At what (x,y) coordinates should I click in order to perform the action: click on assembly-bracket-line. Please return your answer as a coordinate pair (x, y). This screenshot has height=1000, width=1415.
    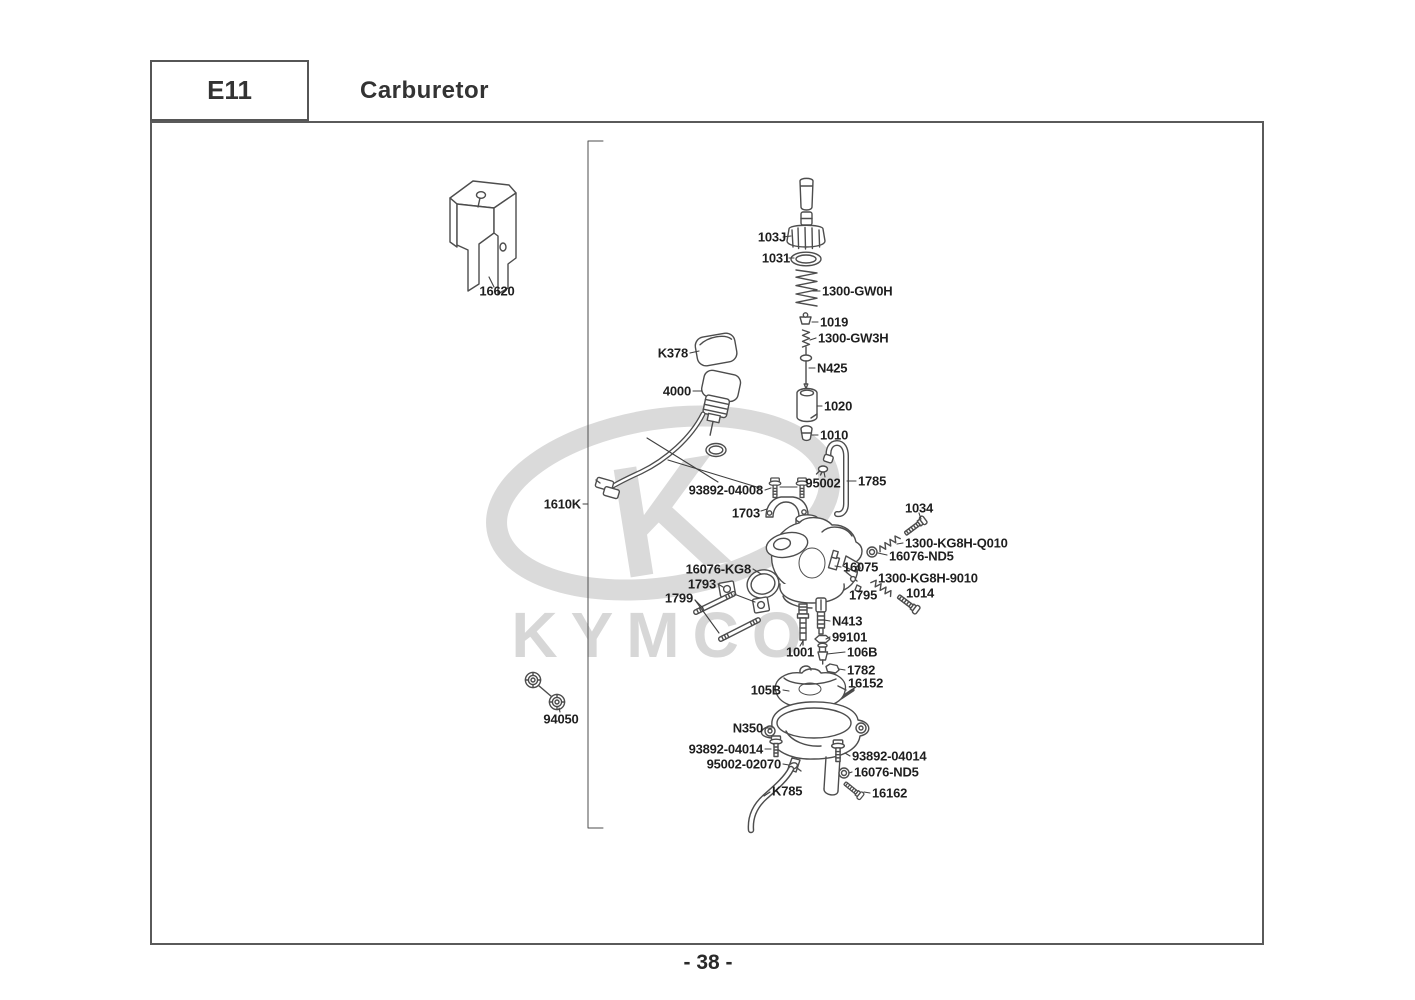
    Looking at the image, I should click on (595, 484).